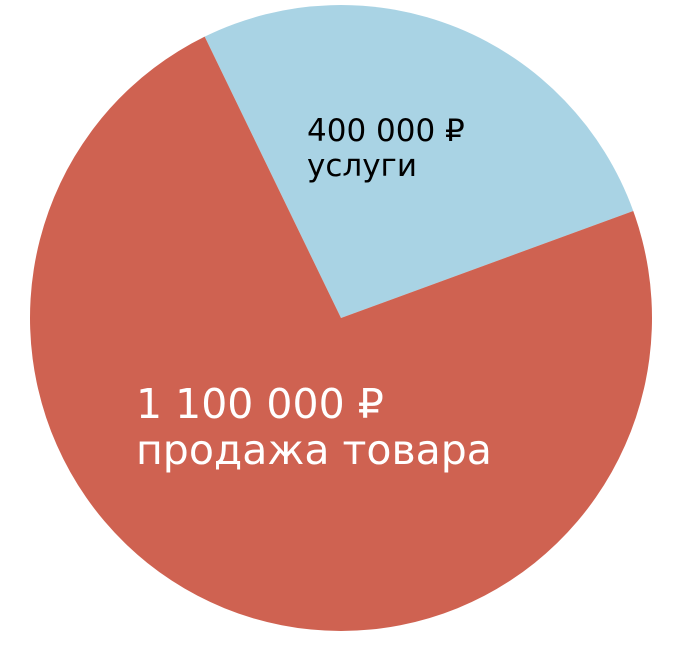 Image resolution: width=686 pixels, height=646 pixels. Describe the element at coordinates (260, 404) in the screenshot. I see `slice-value-goods: 1 100 000 ₽` at that location.